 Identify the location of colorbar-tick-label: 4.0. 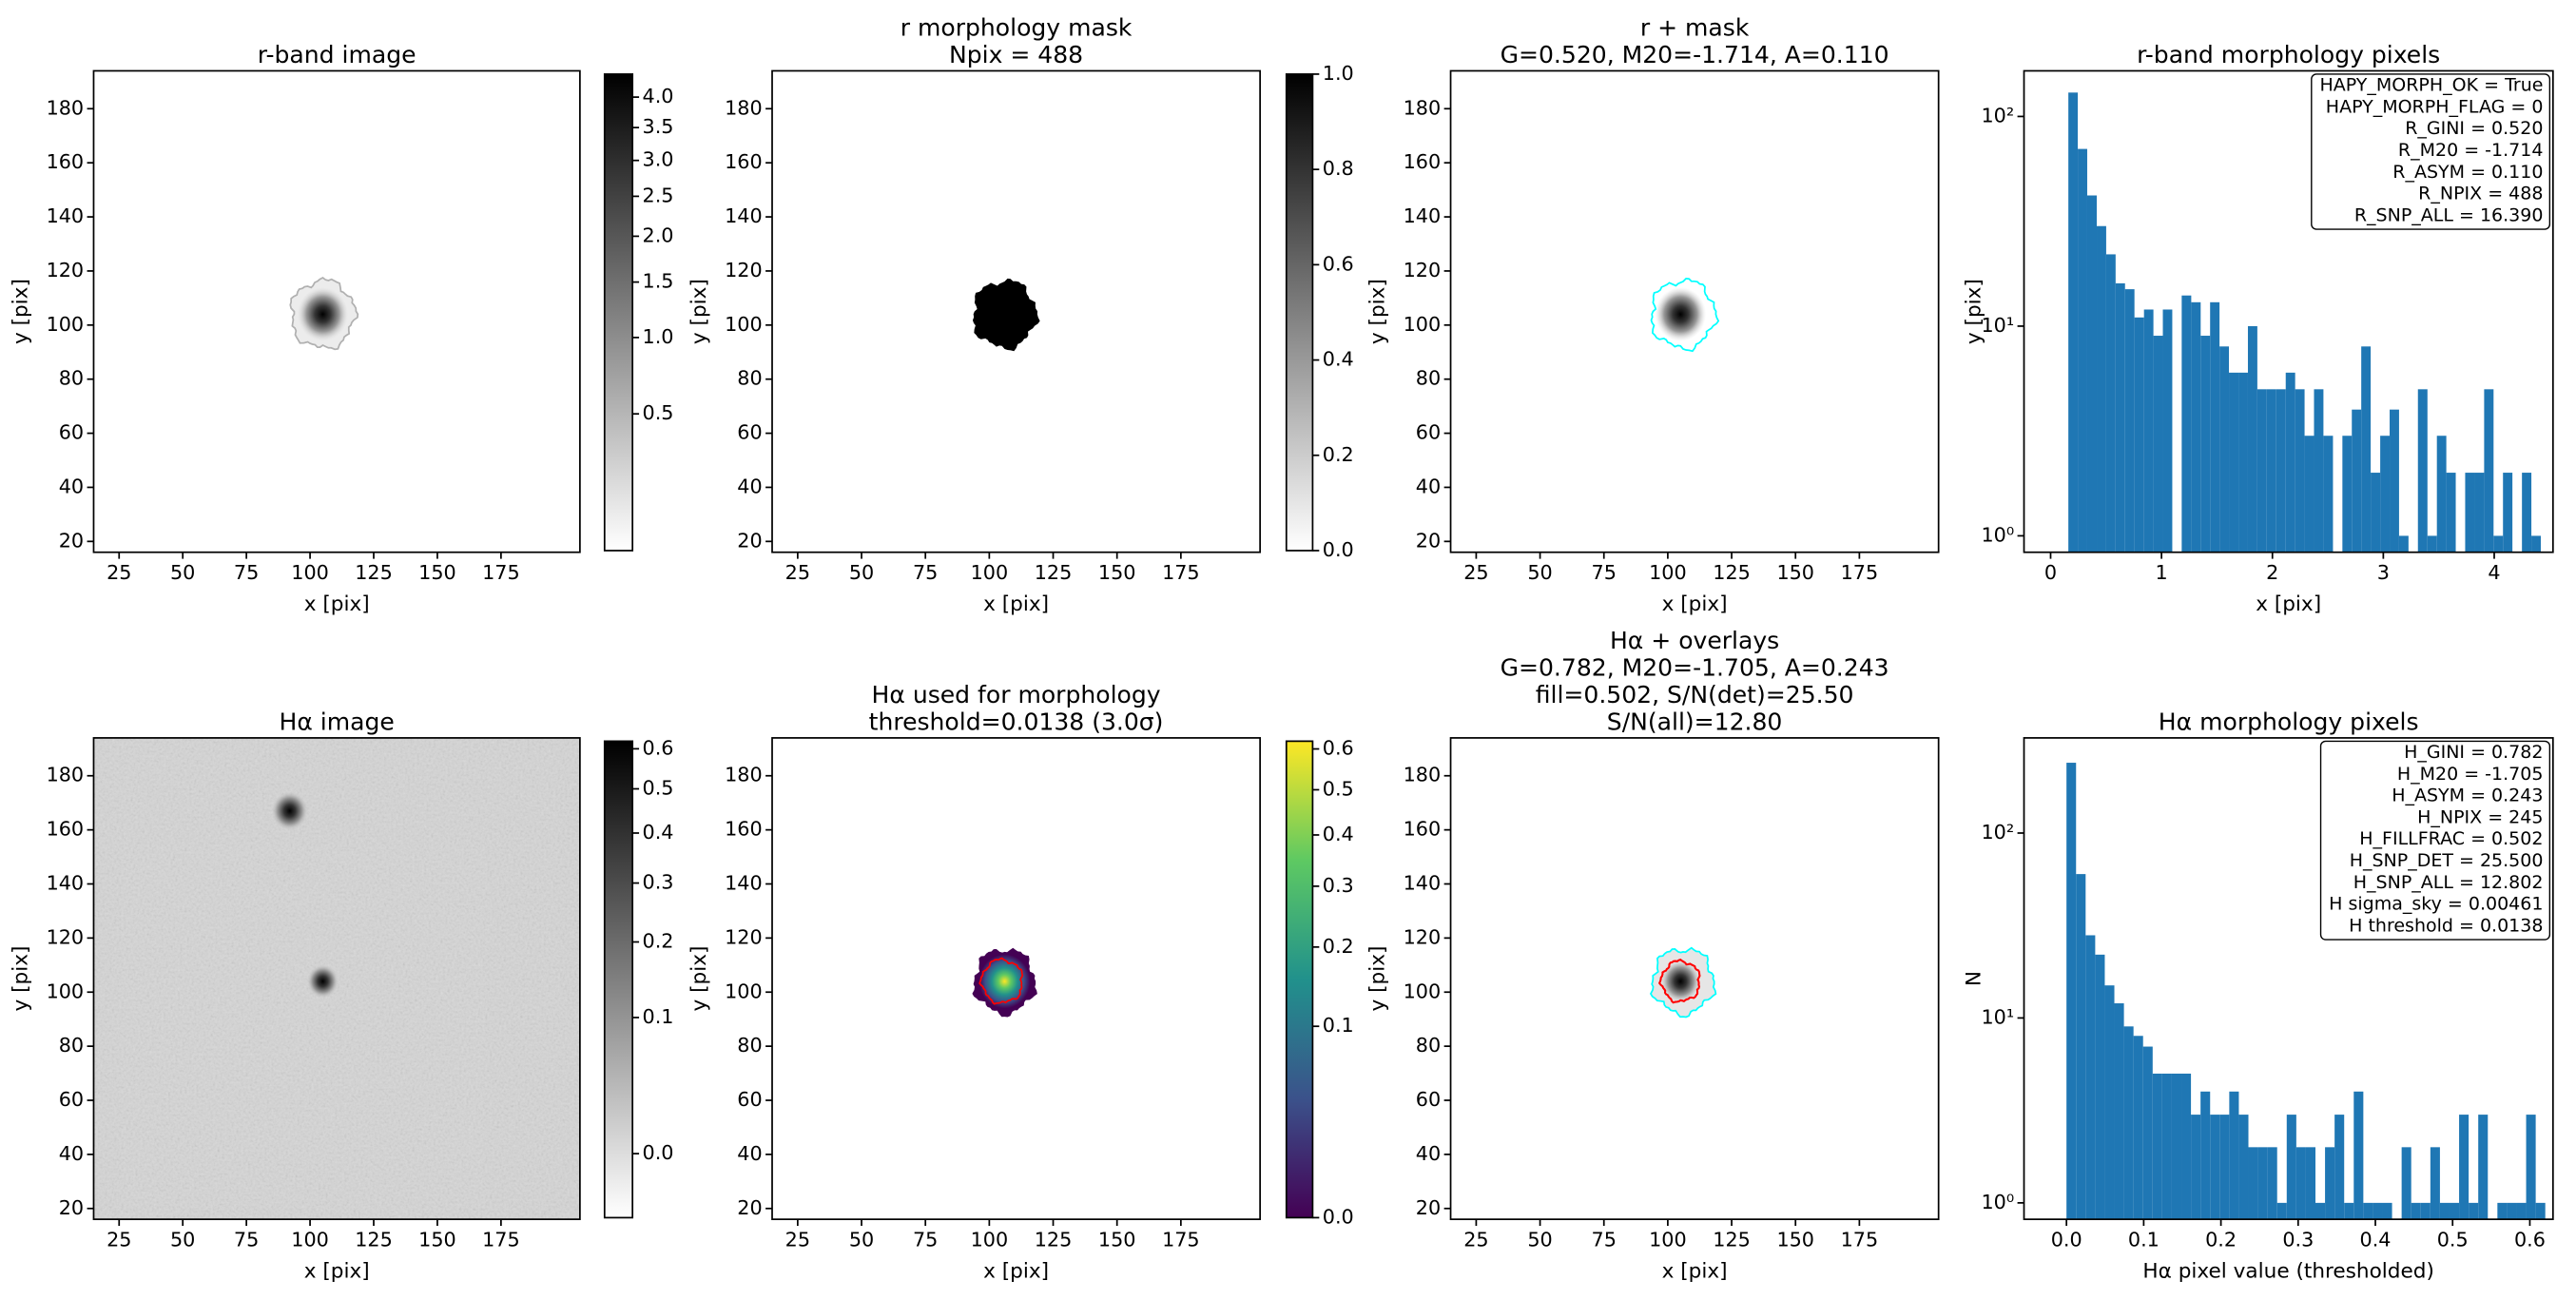
(658, 96).